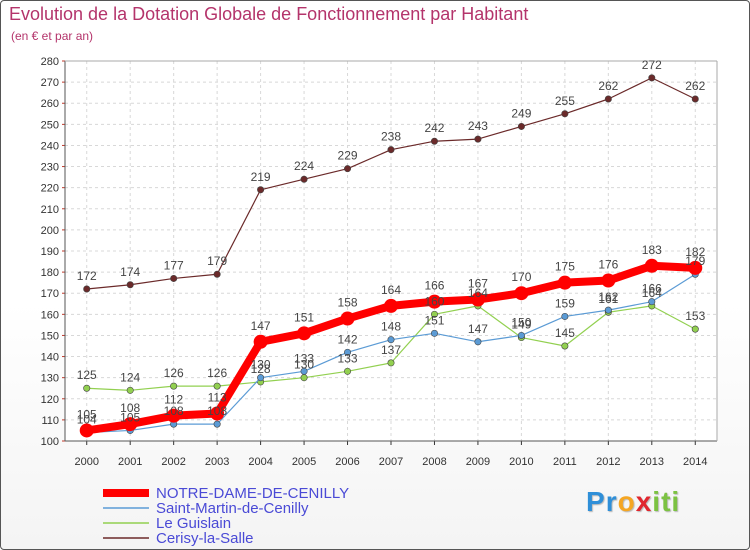 The height and width of the screenshot is (550, 750). I want to click on y-tick-label: 190, so click(50, 252).